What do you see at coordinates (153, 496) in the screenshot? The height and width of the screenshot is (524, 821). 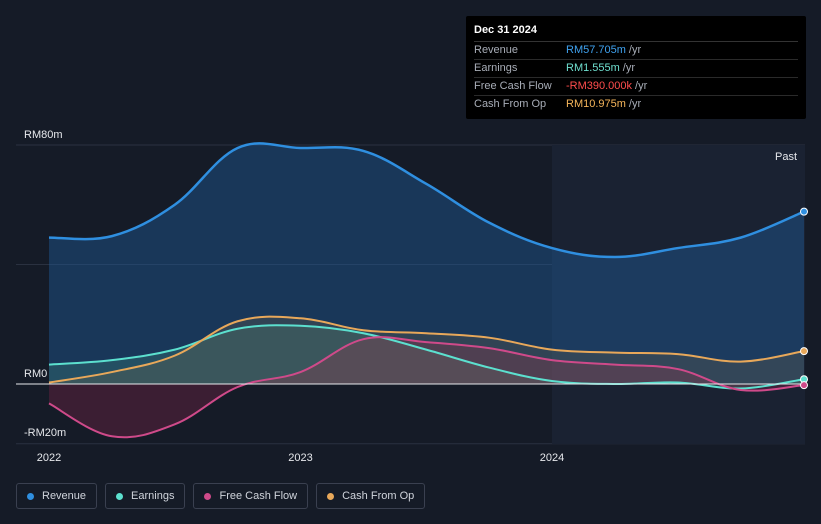 I see `legend-label: Earnings` at bounding box center [153, 496].